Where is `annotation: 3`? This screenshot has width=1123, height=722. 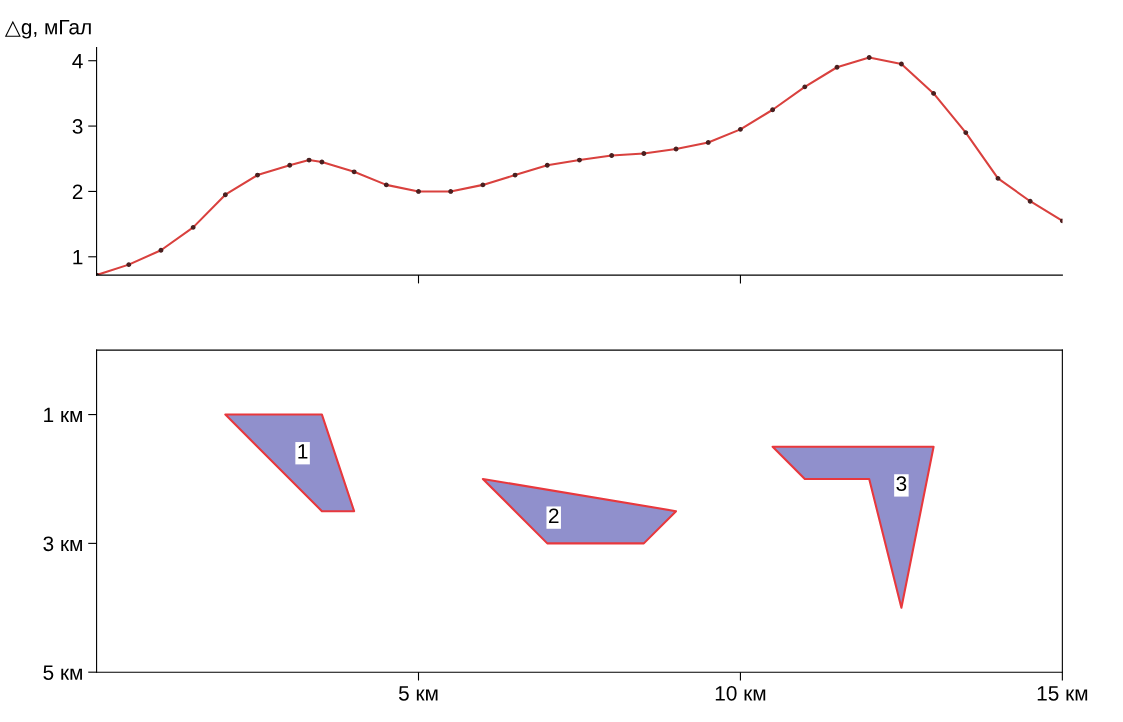 annotation: 3 is located at coordinates (901, 484).